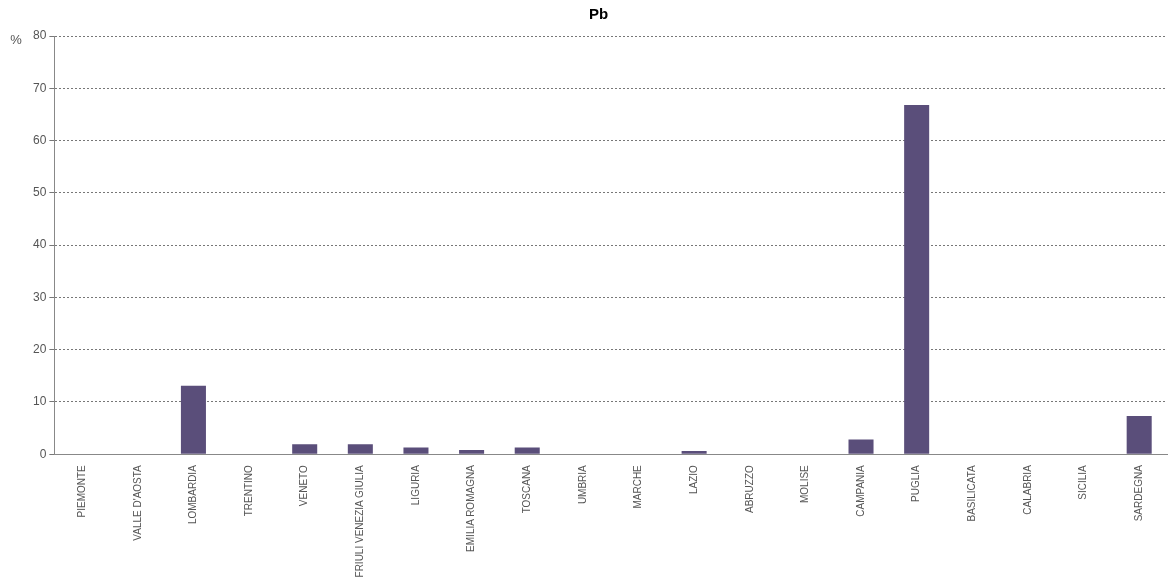 Image resolution: width=1175 pixels, height=585 pixels. Describe the element at coordinates (471, 508) in the screenshot. I see `x-tick-label: EMILIA ROMAGNA` at that location.